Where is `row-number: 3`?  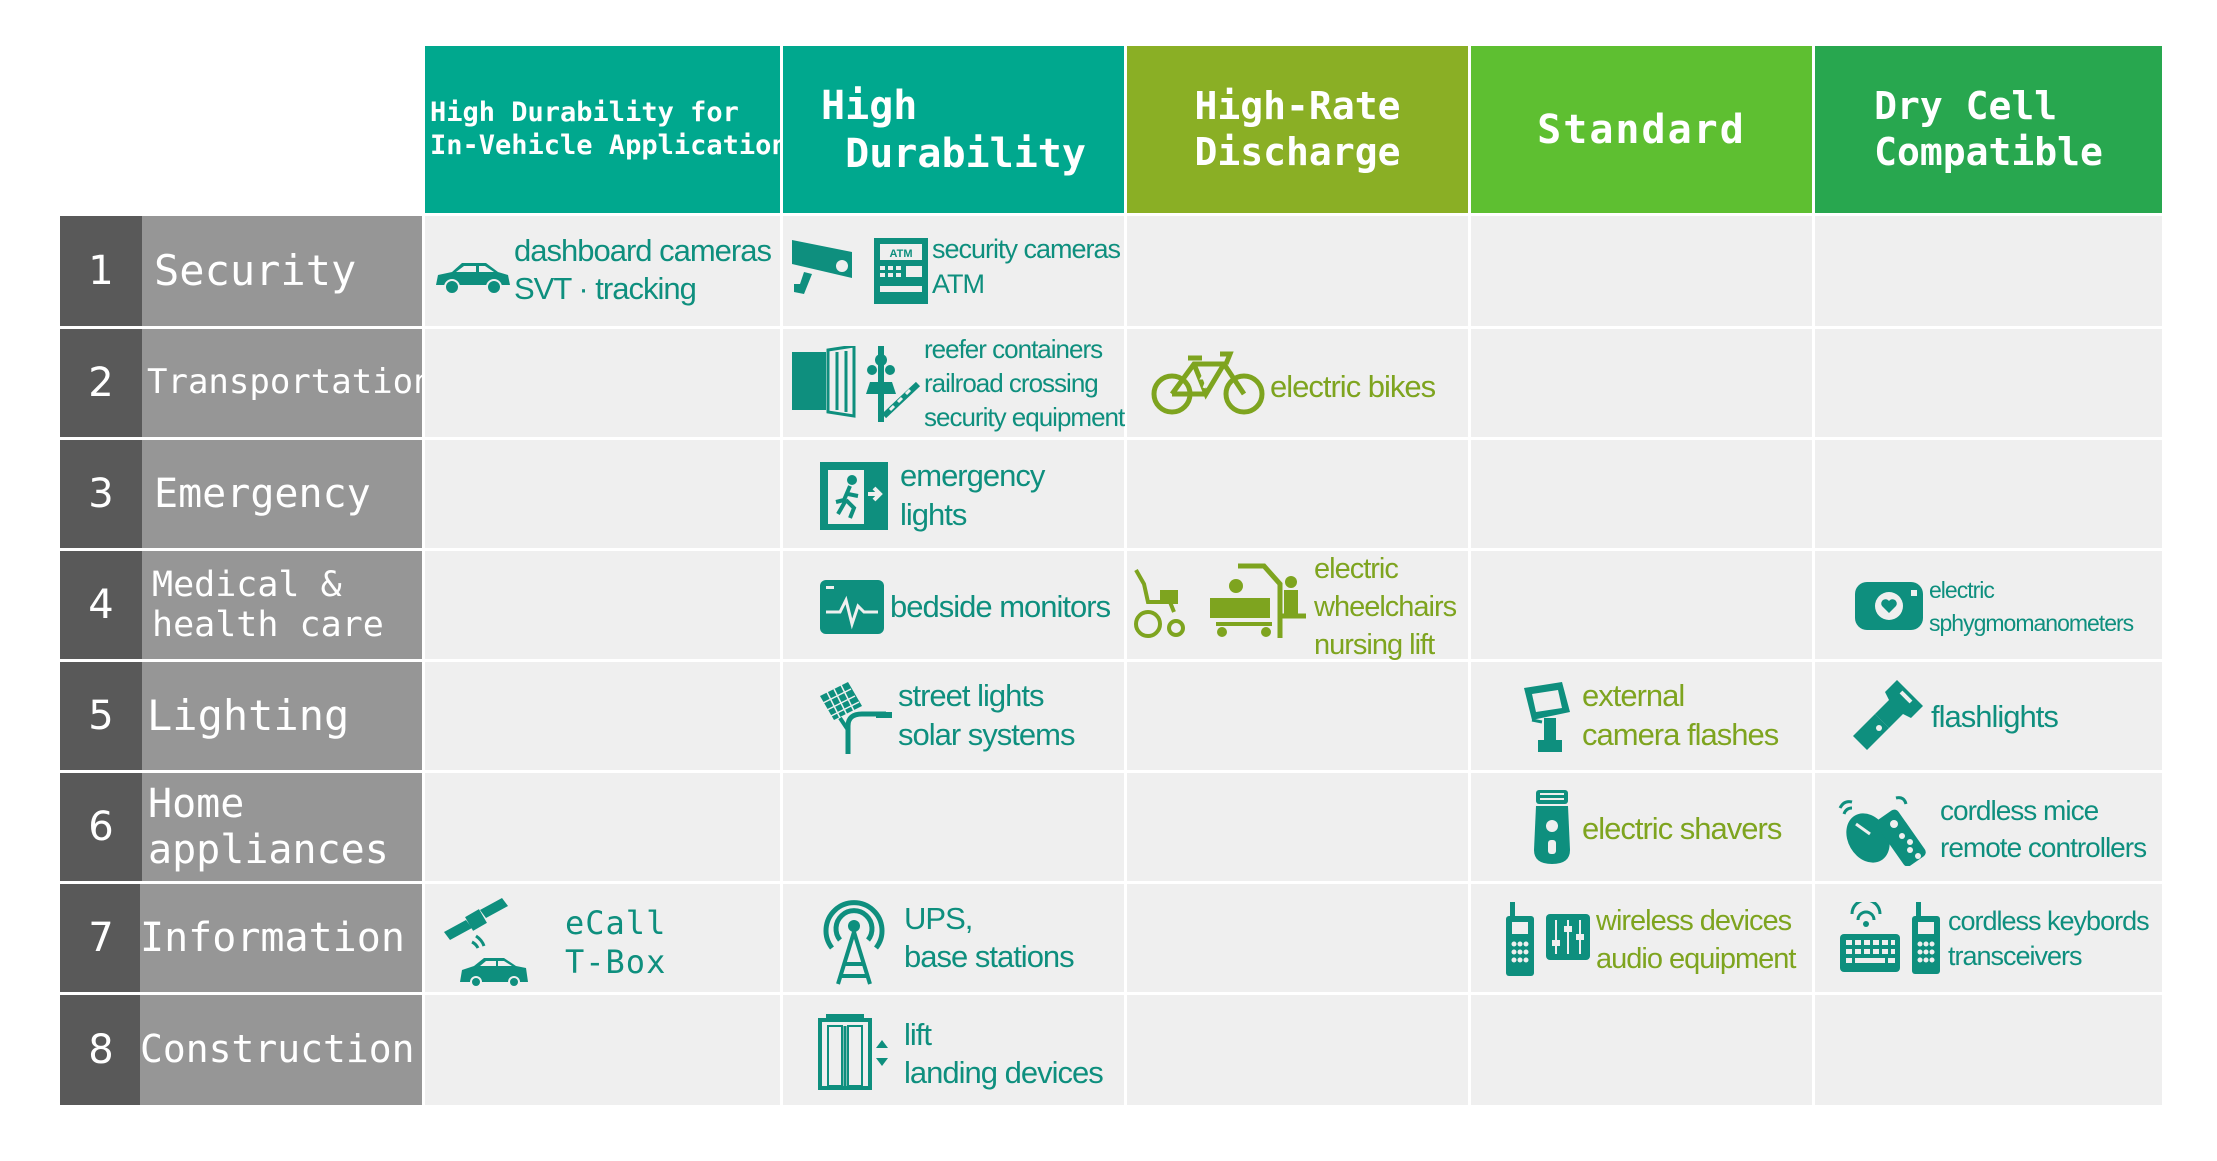
row-number: 3 is located at coordinates (101, 494).